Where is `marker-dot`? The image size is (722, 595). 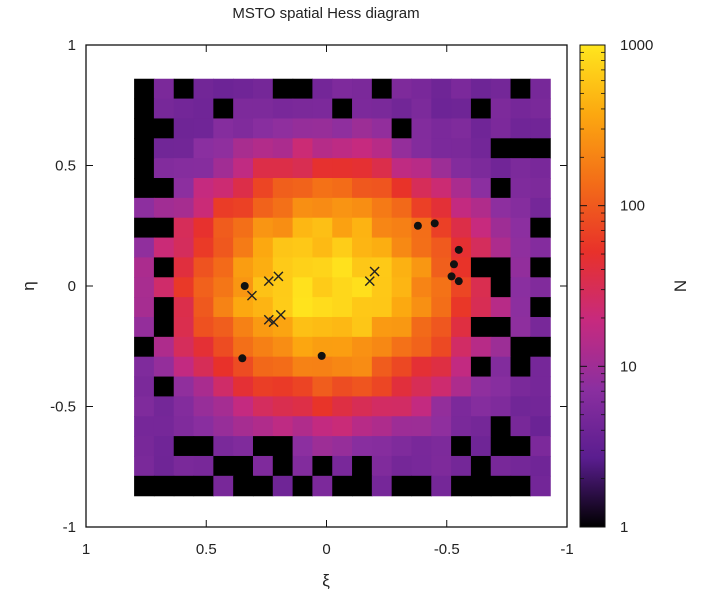
marker-dot is located at coordinates (458, 281).